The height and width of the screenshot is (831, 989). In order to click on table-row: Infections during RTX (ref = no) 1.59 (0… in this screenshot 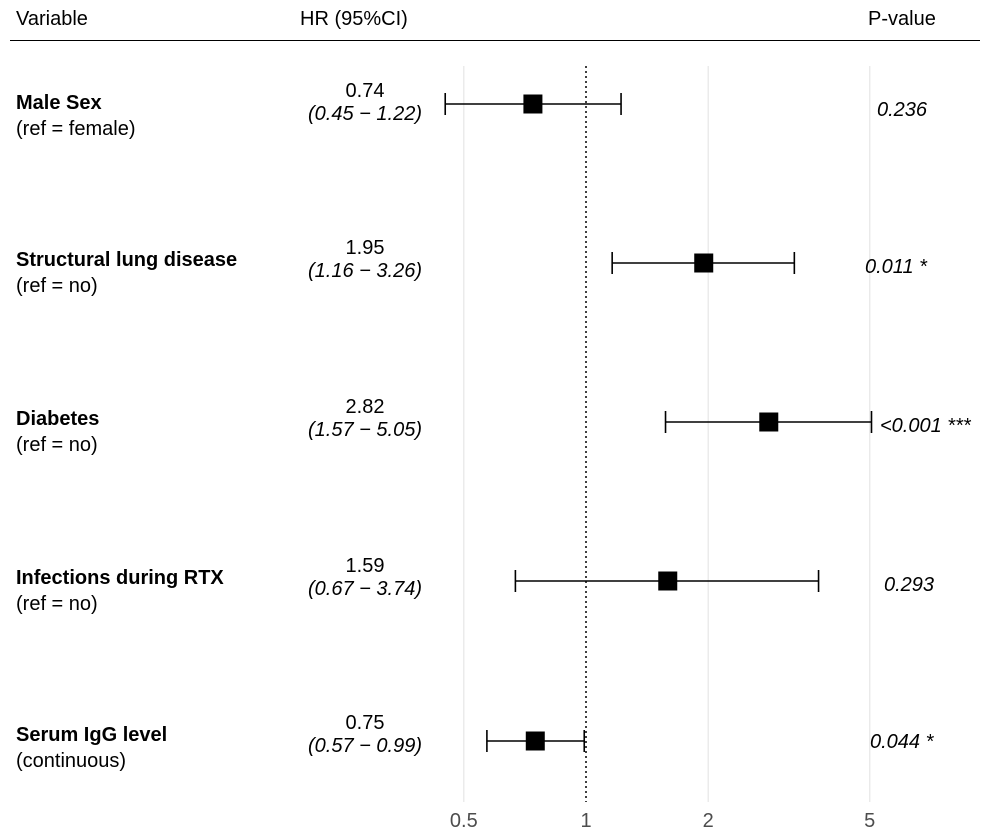, I will do `click(494, 590)`.